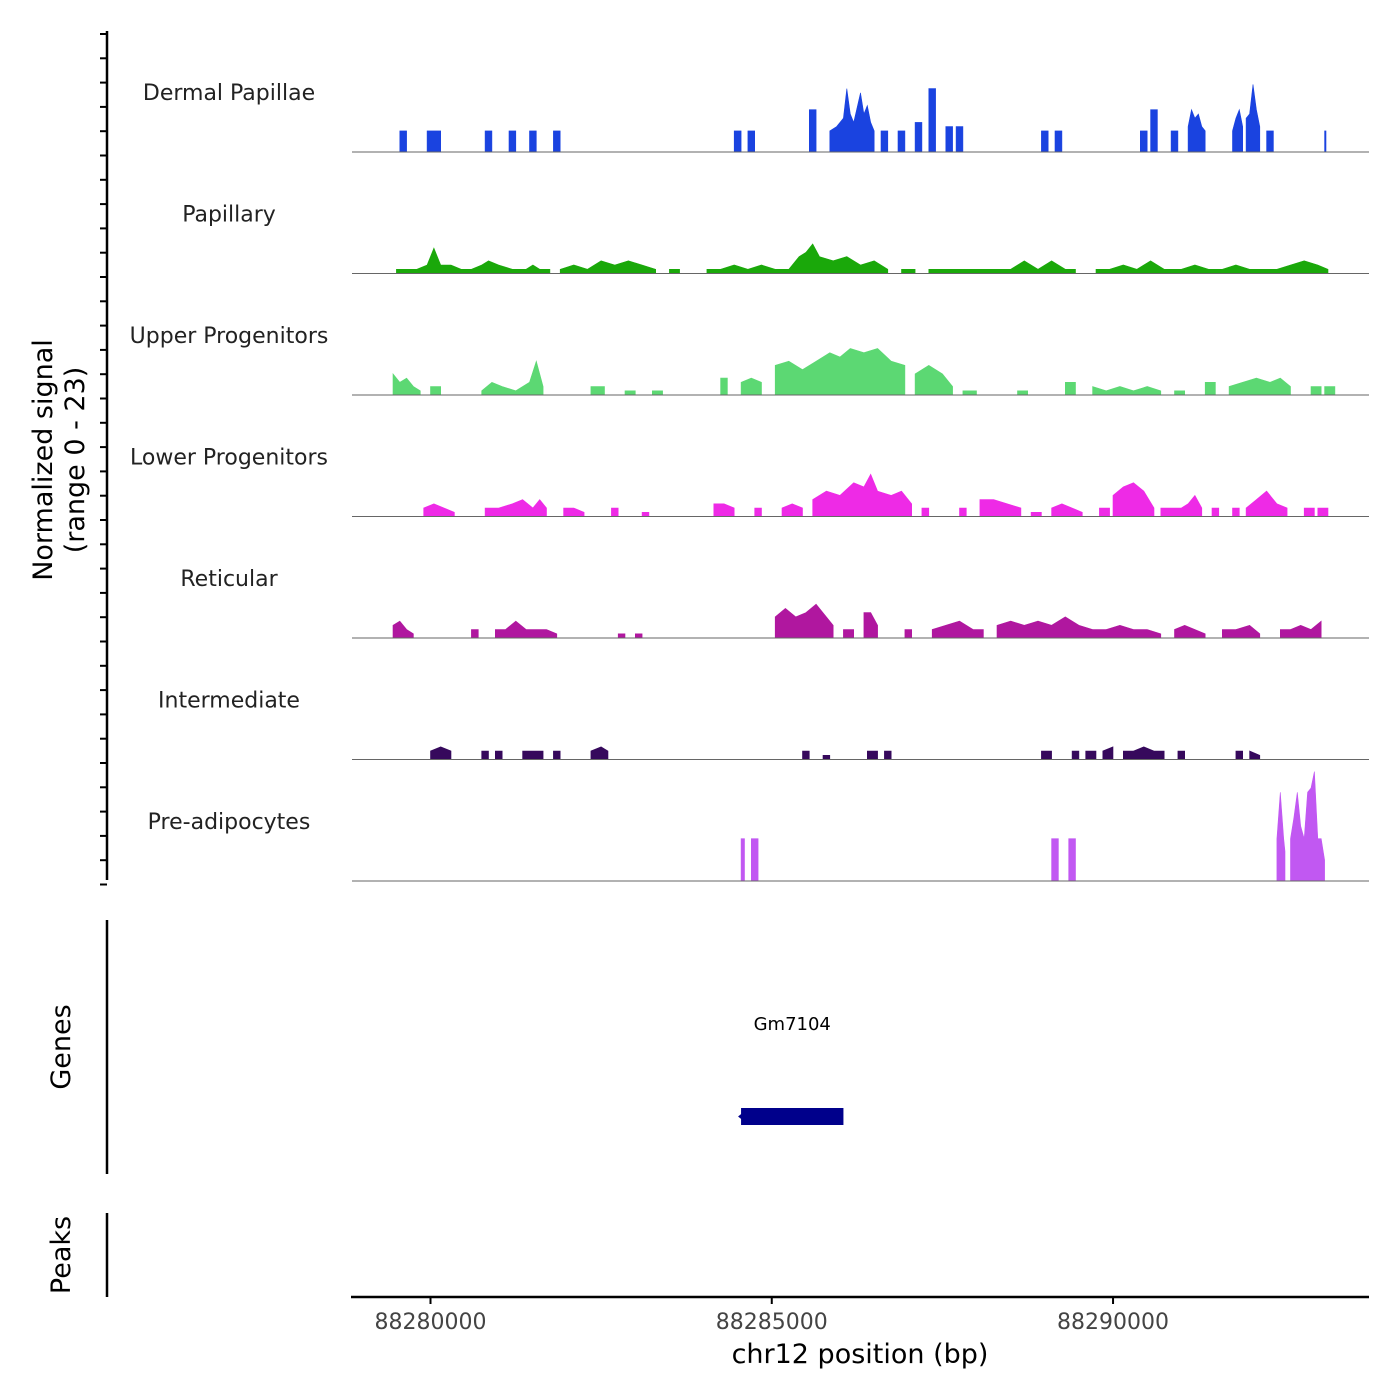  Describe the element at coordinates (792, 1024) in the screenshot. I see `gene-label: Gm7104` at that location.